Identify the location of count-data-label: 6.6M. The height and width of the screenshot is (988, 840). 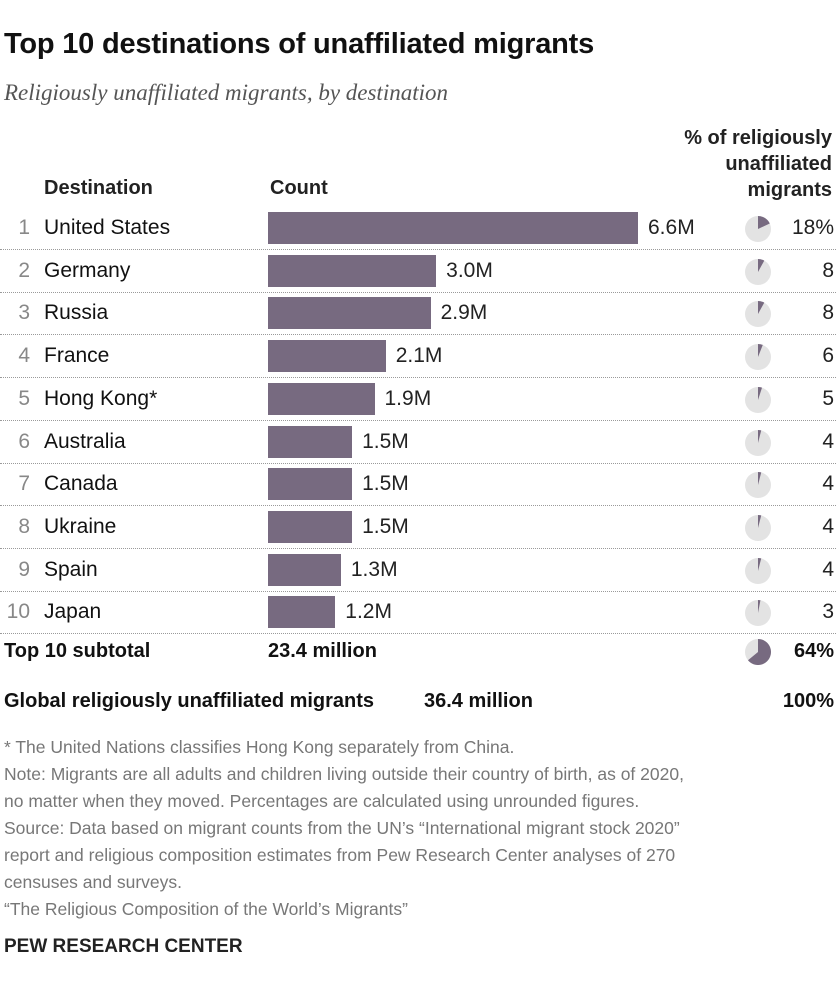
(671, 227).